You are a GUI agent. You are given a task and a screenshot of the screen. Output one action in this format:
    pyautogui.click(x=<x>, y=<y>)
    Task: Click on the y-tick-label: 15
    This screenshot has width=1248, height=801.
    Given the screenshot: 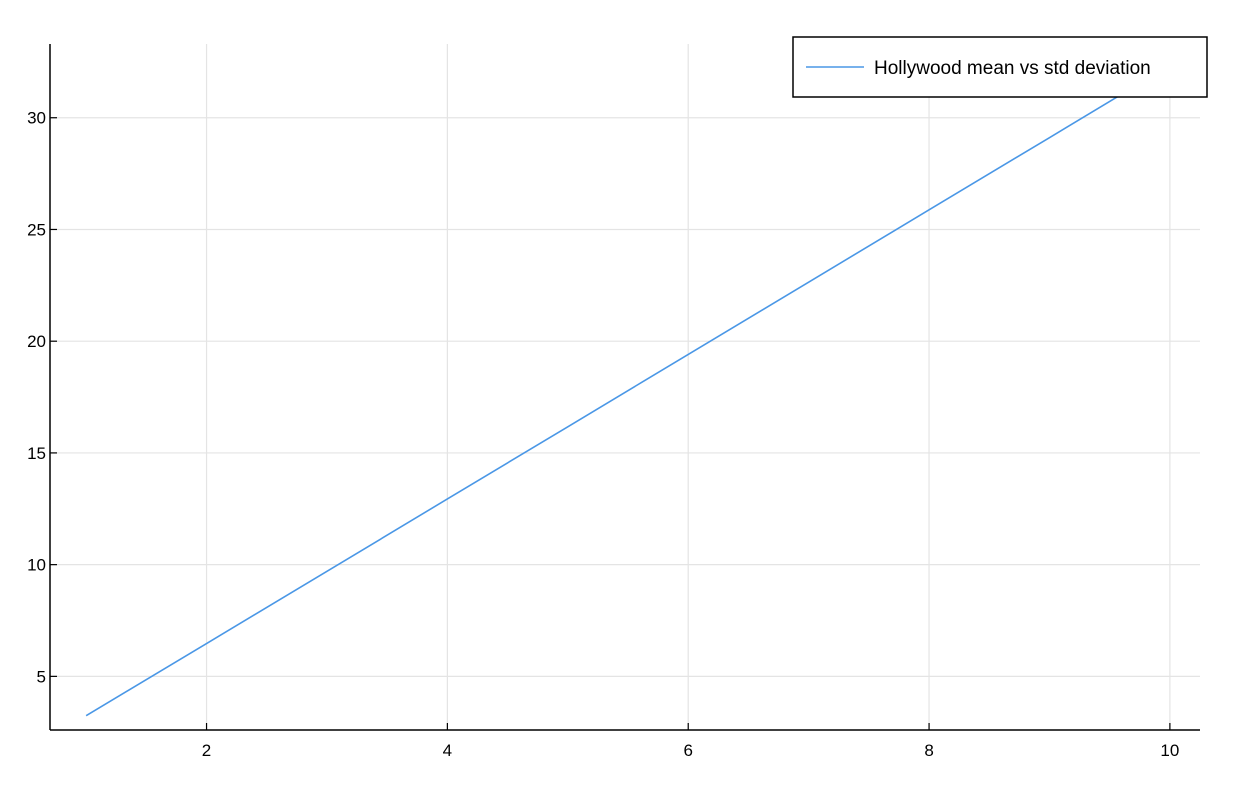 What is the action you would take?
    pyautogui.click(x=36, y=453)
    